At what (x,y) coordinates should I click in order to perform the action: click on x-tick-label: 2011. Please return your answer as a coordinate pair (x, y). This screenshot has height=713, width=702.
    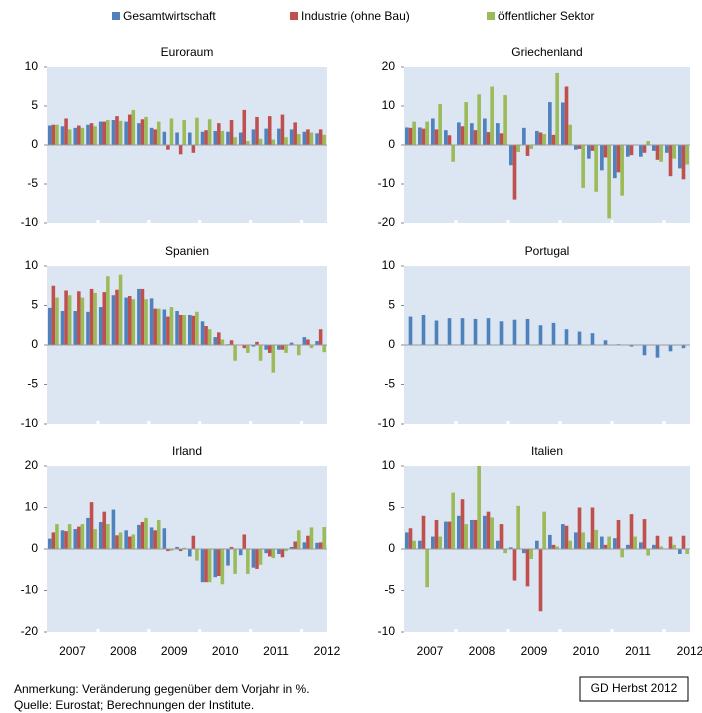
    Looking at the image, I should click on (638, 651).